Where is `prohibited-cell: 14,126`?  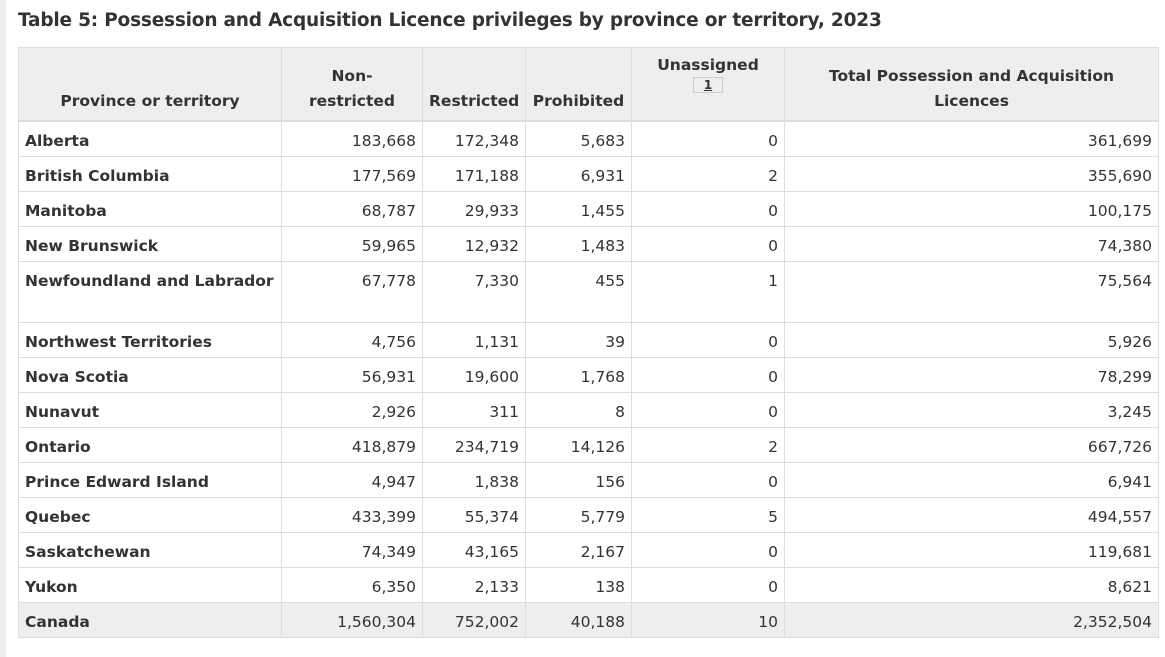
prohibited-cell: 14,126 is located at coordinates (578, 444).